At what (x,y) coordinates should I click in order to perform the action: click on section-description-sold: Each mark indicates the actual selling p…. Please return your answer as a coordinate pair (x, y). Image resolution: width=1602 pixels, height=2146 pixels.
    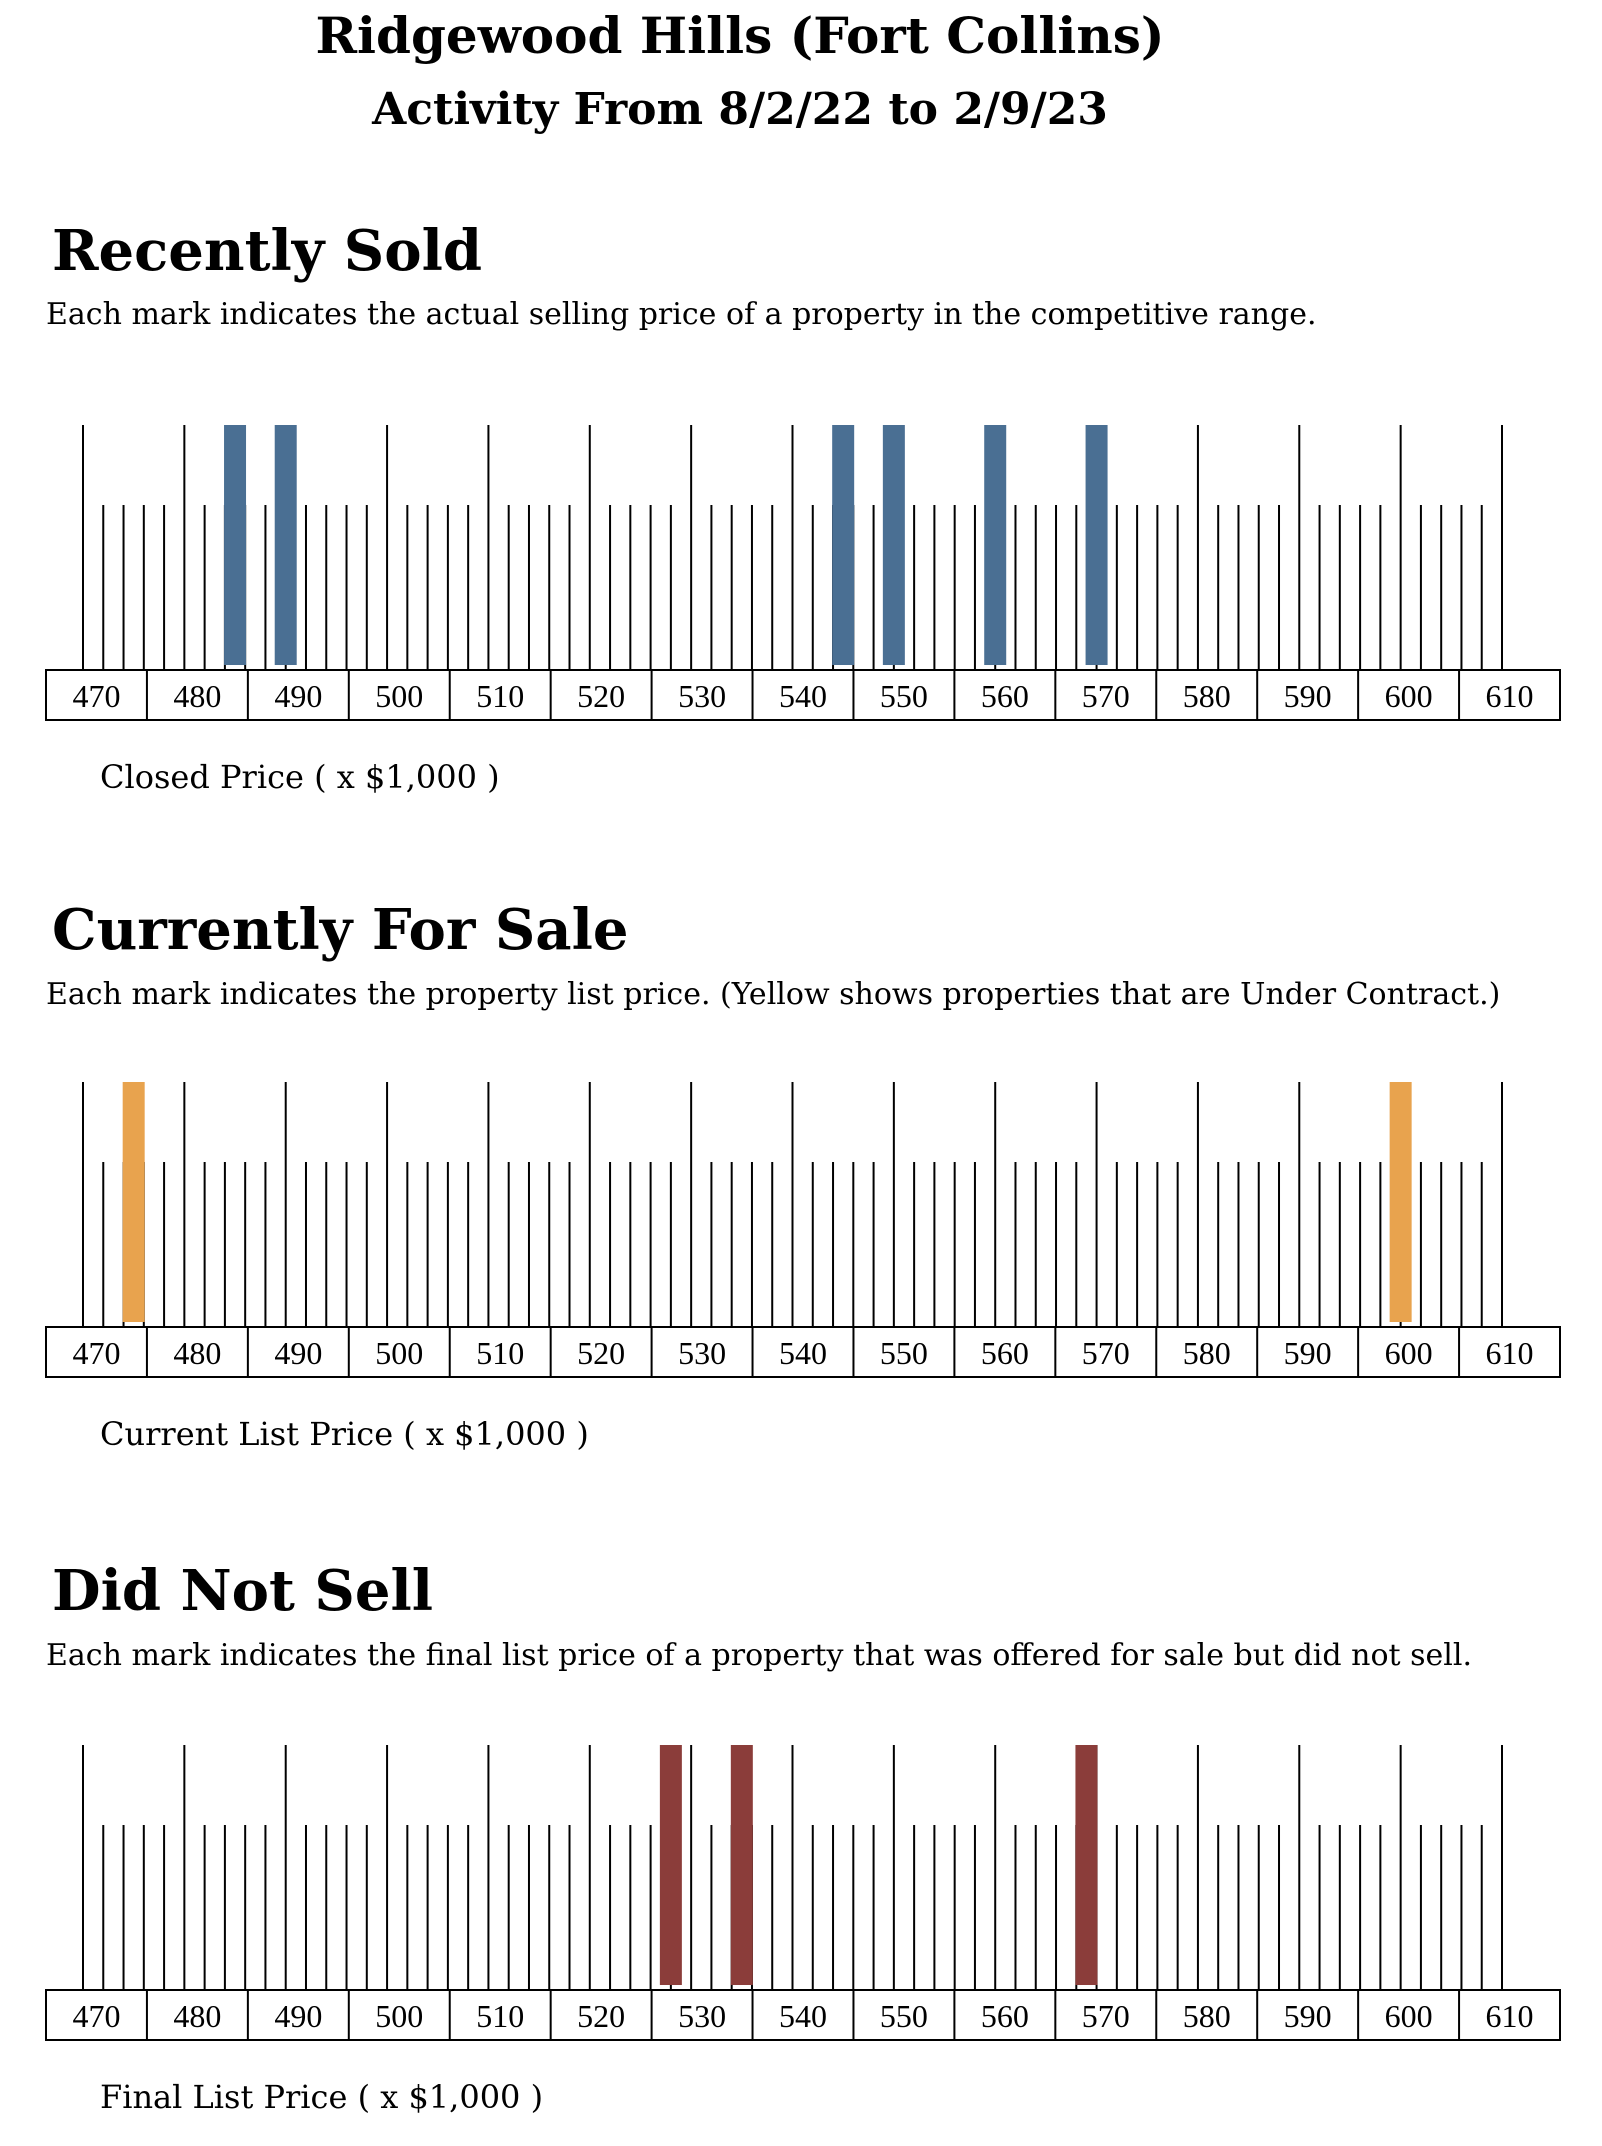
    Looking at the image, I should click on (681, 314).